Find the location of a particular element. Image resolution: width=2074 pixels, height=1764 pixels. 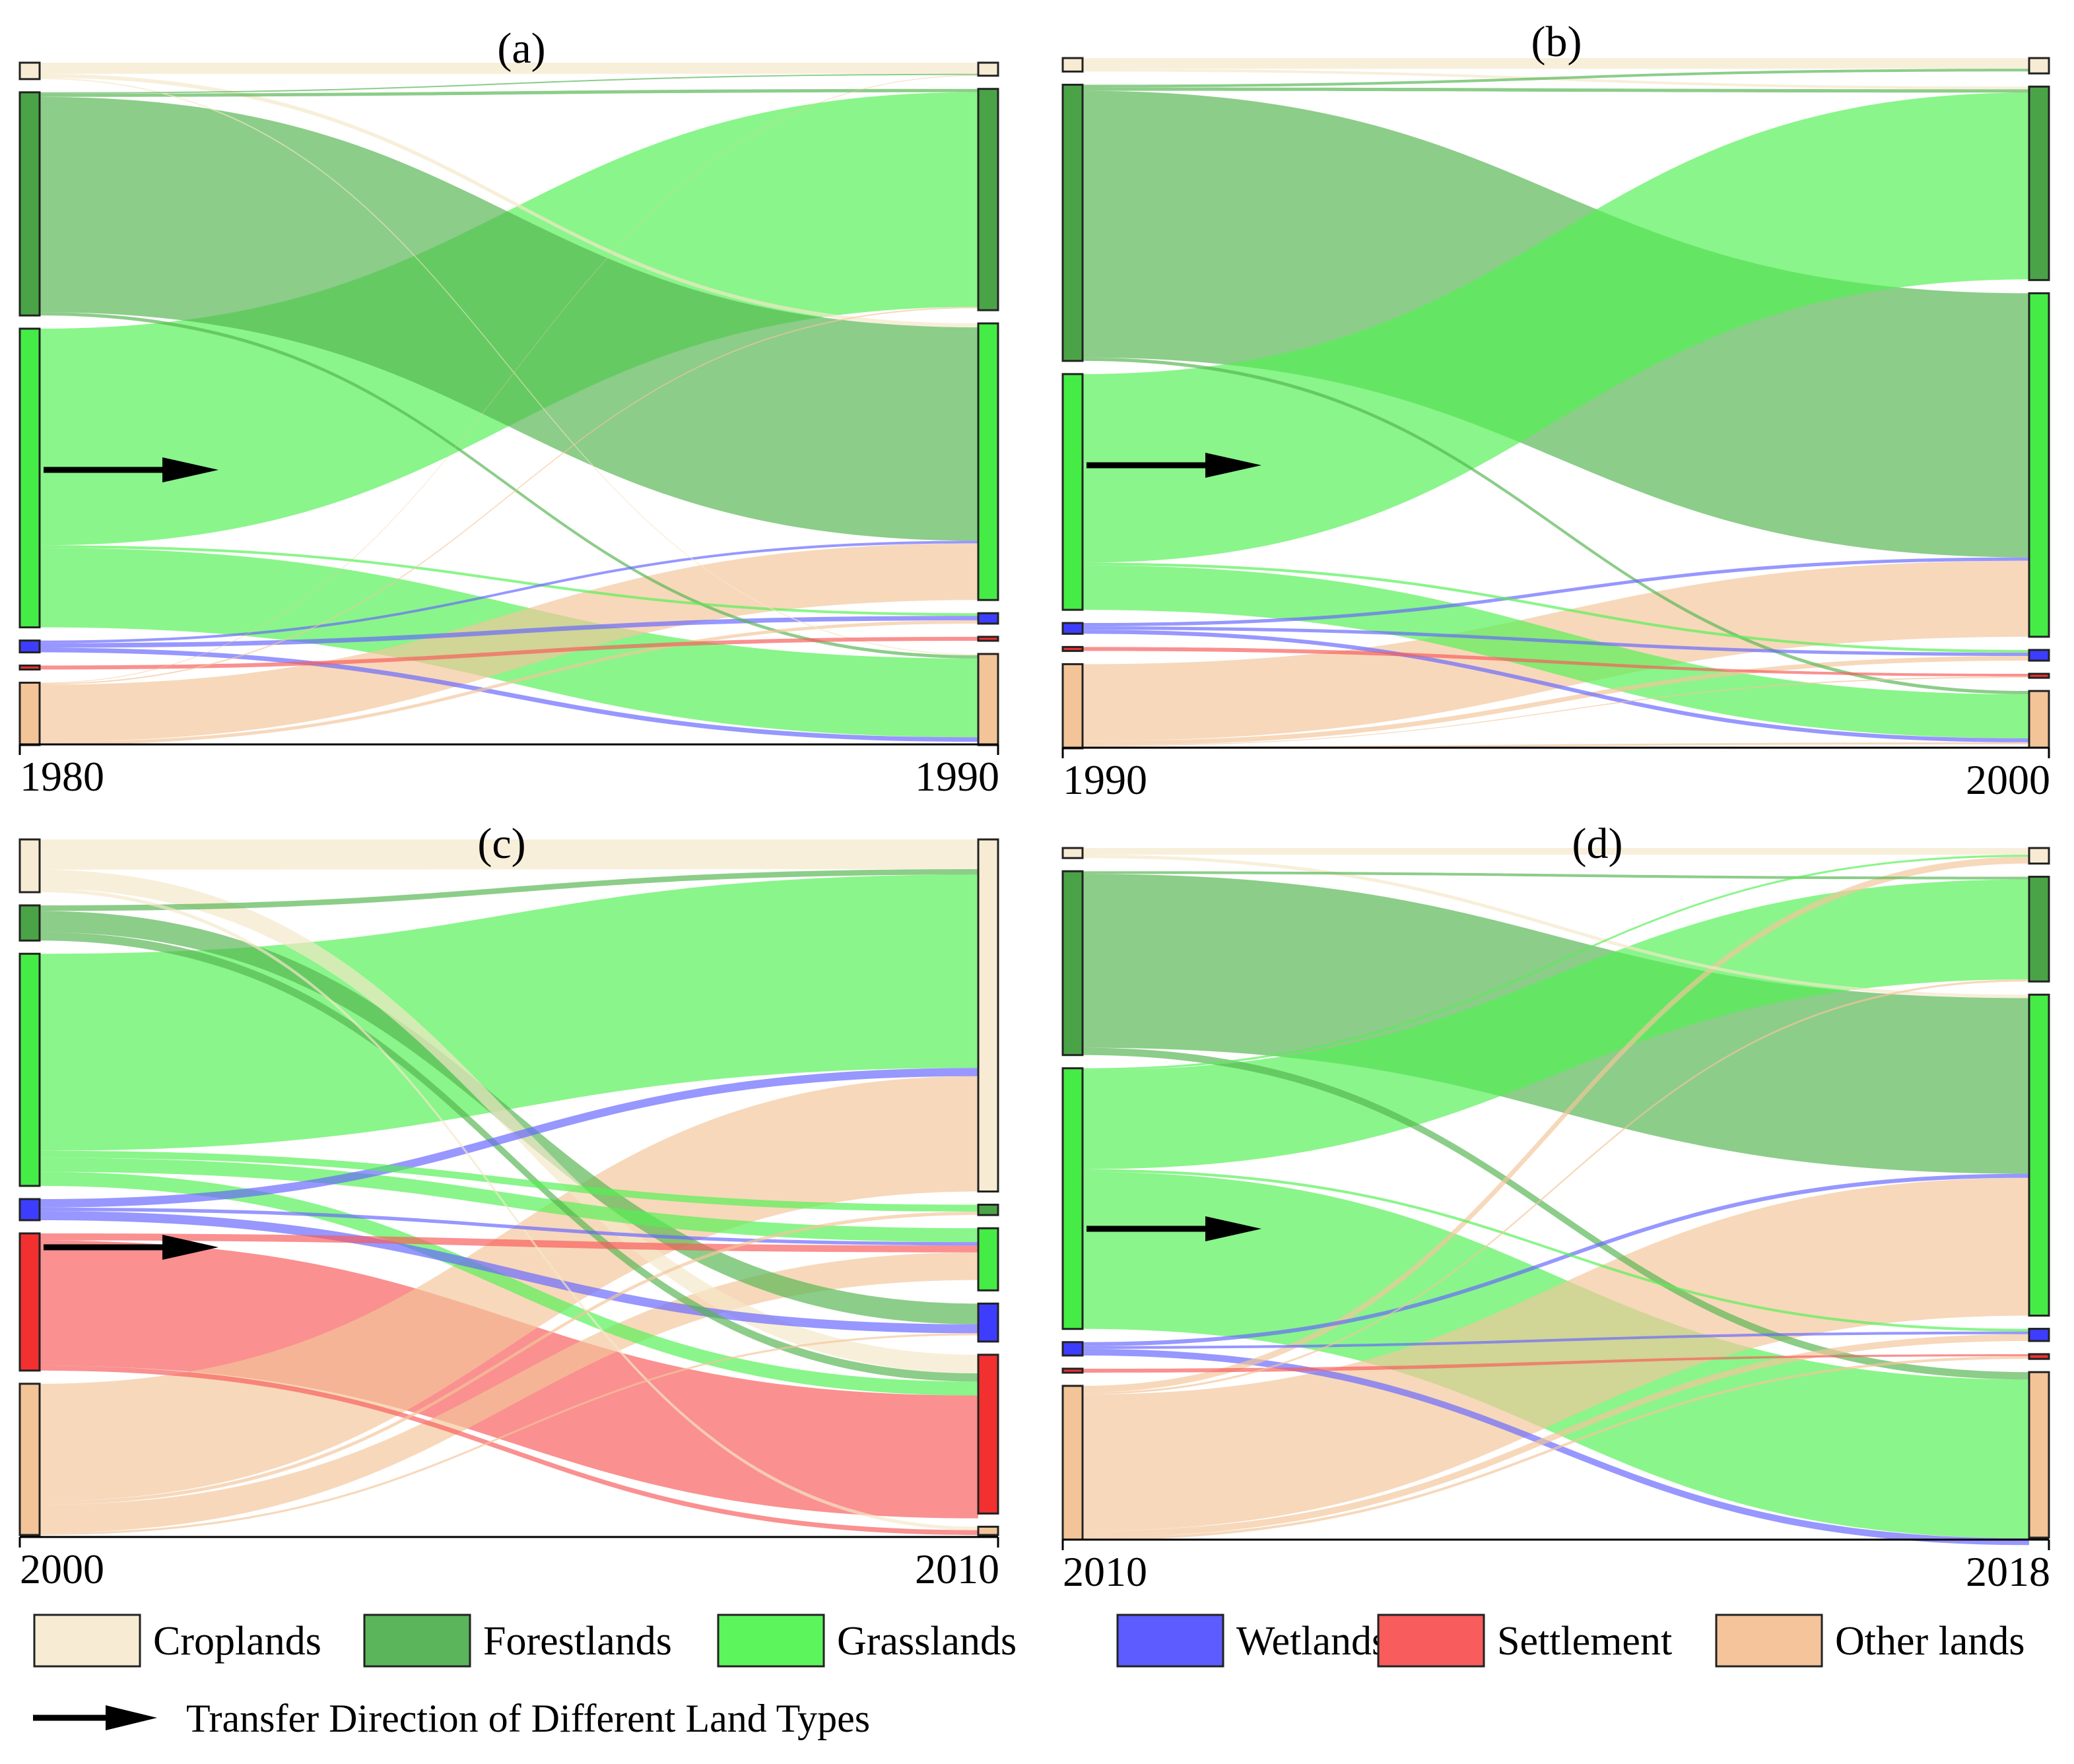

year-label-start: 1990 is located at coordinates (1105, 780).